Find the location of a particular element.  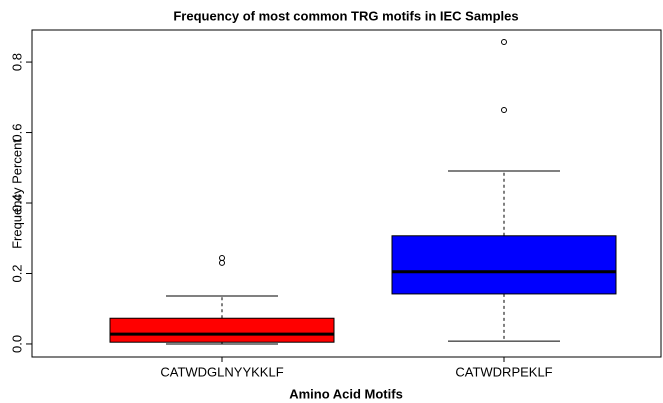

y-tick-label: 0.8 is located at coordinates (16, 62).